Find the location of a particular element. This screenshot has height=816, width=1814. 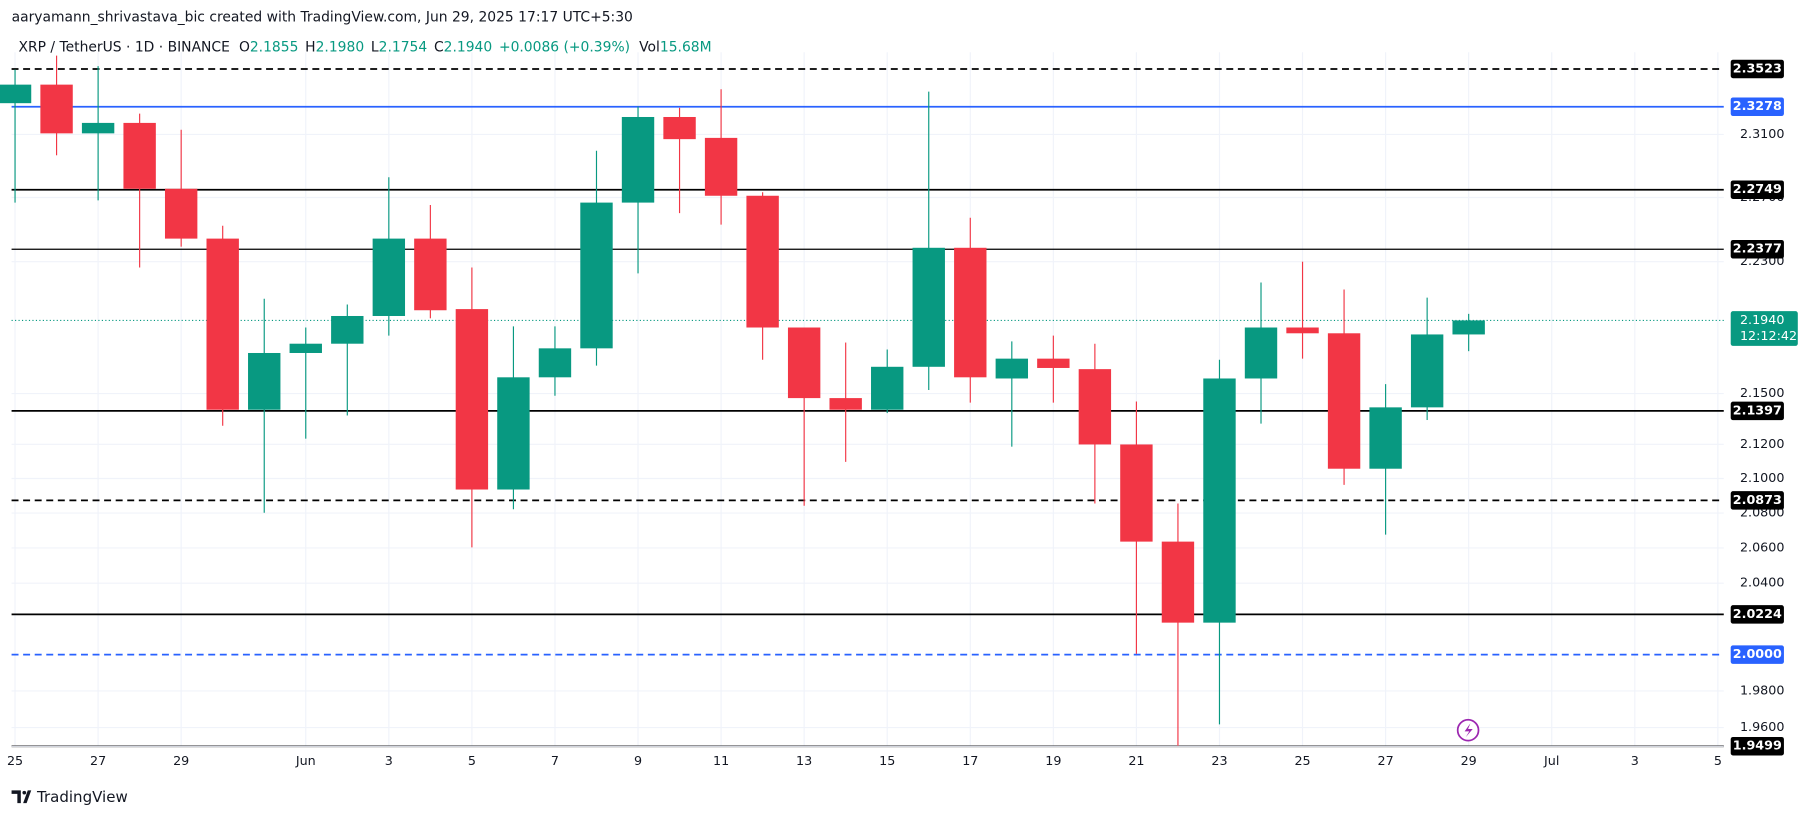

level-label: 2.3523 is located at coordinates (1757, 67).